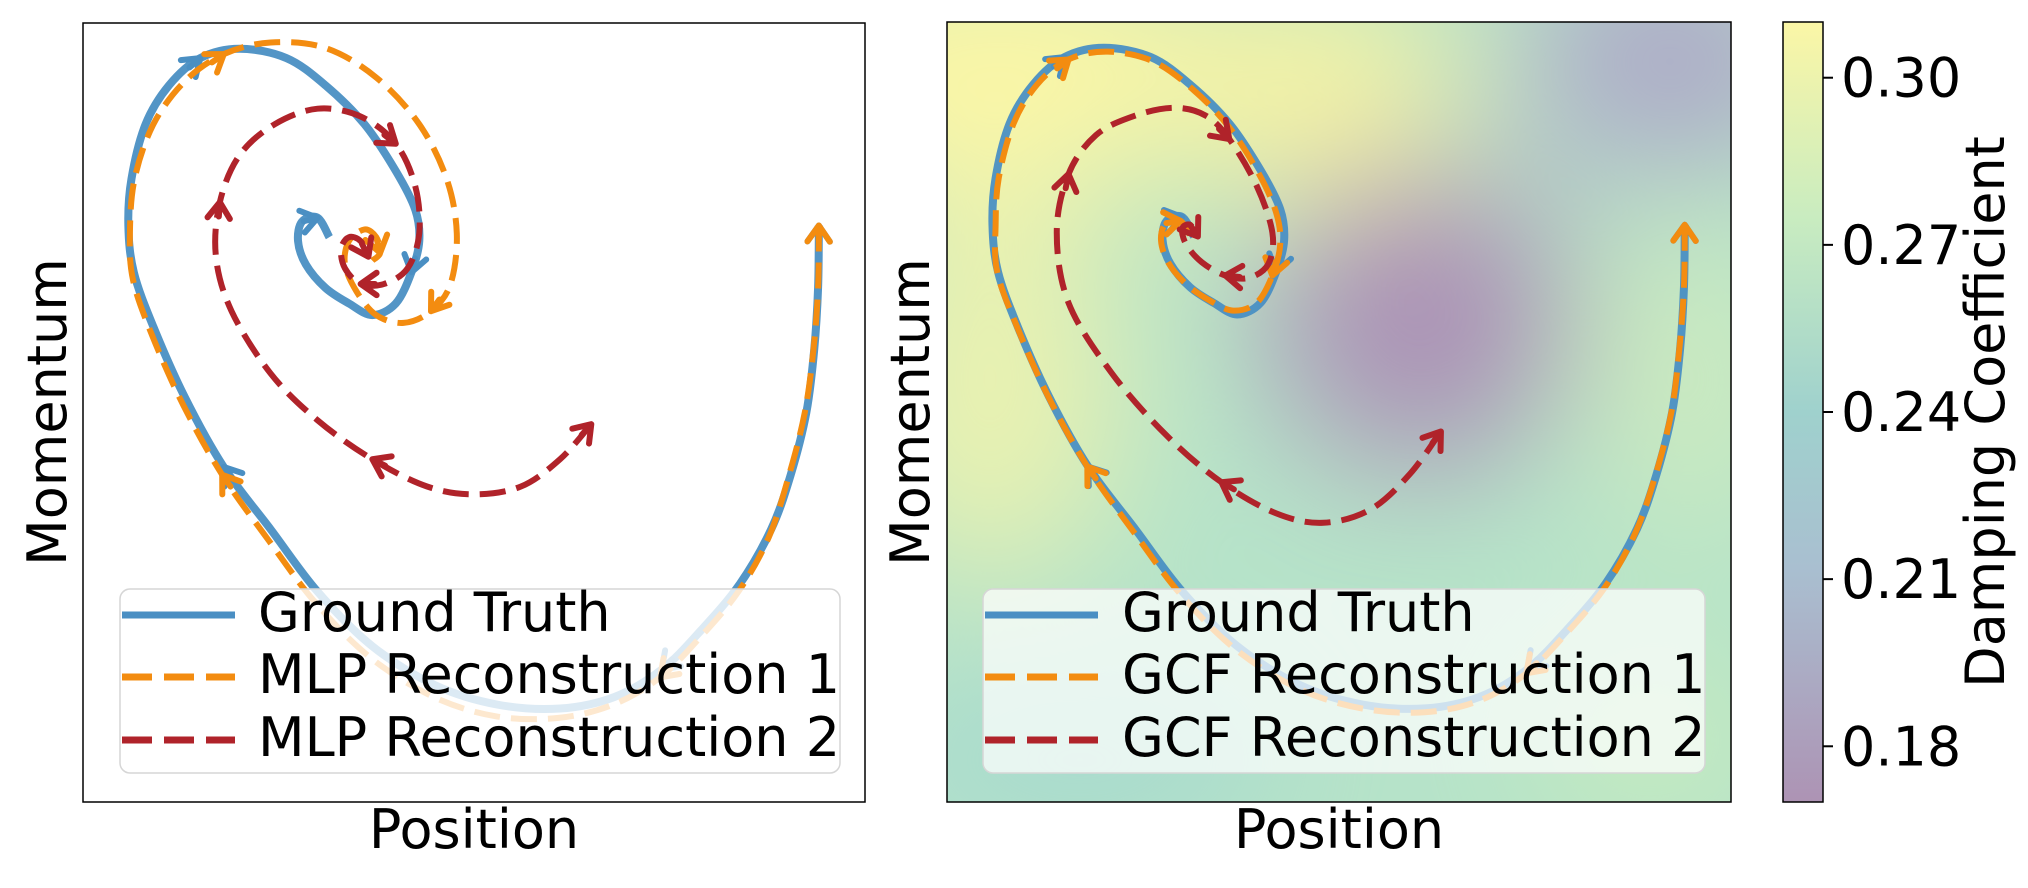 This screenshot has height=888, width=2028. What do you see at coordinates (47, 412) in the screenshot?
I see `left-y-axis-label: Momentum` at bounding box center [47, 412].